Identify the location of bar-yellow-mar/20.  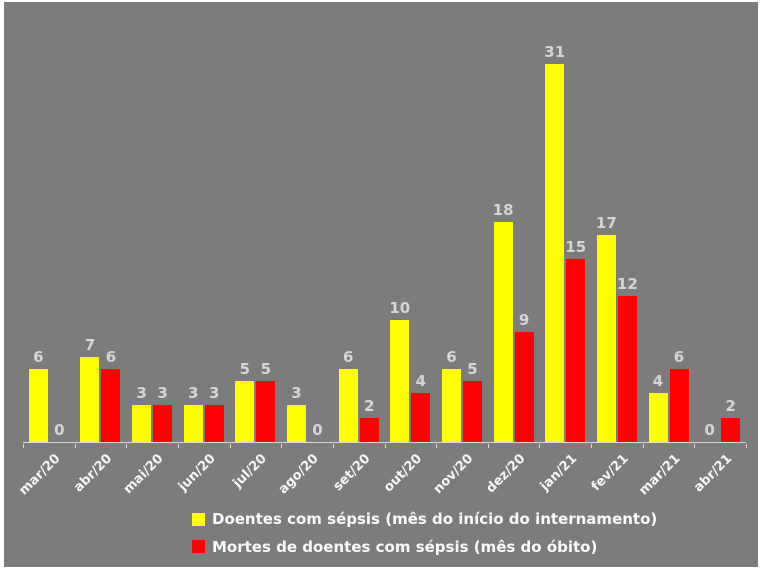
(38, 405).